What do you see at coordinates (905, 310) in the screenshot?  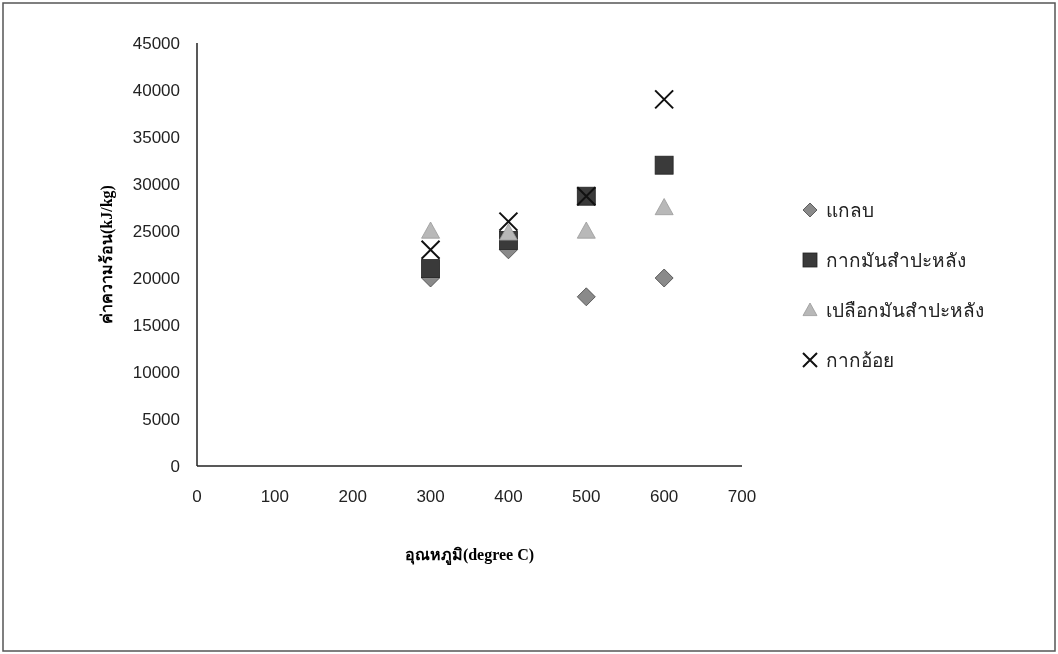 I see `legend-label: เปลือกมันสำปะหลัง` at bounding box center [905, 310].